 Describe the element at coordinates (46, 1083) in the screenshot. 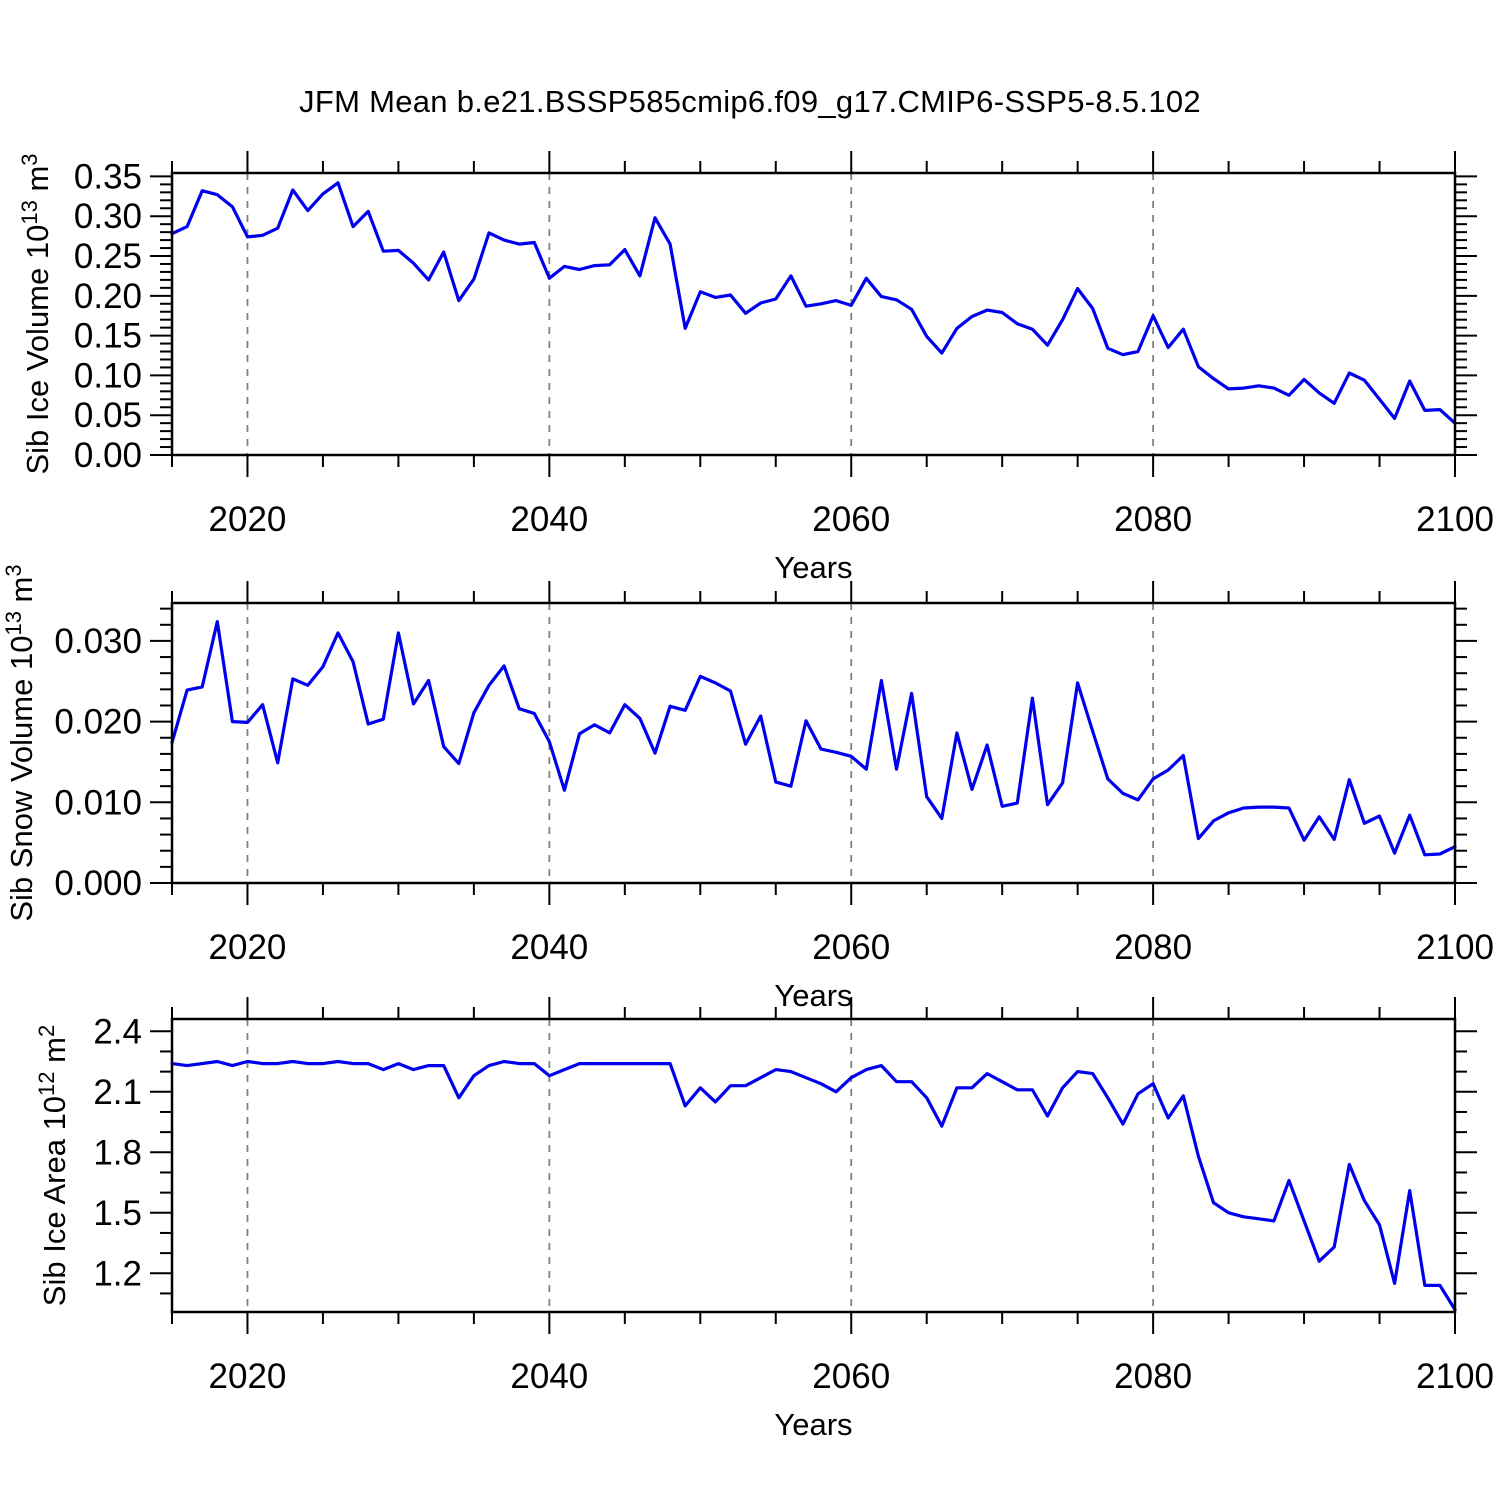

I see `y-axis-label-exponent: 12` at that location.